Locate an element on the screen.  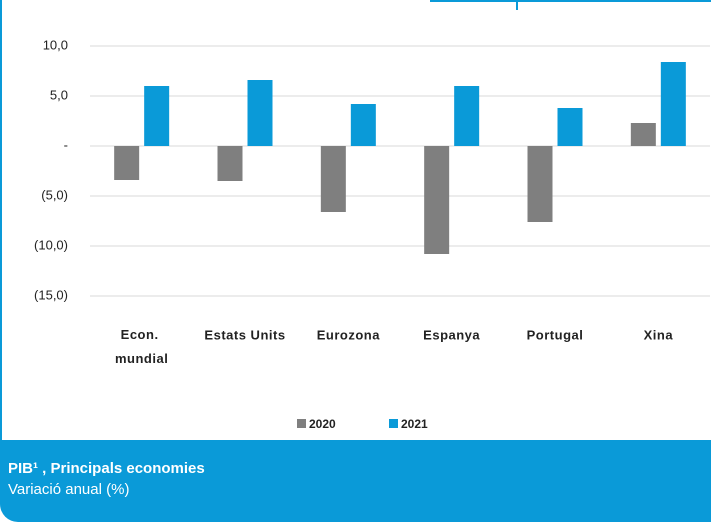
chart-subtitle: Variació anual (%) is located at coordinates (69, 489).